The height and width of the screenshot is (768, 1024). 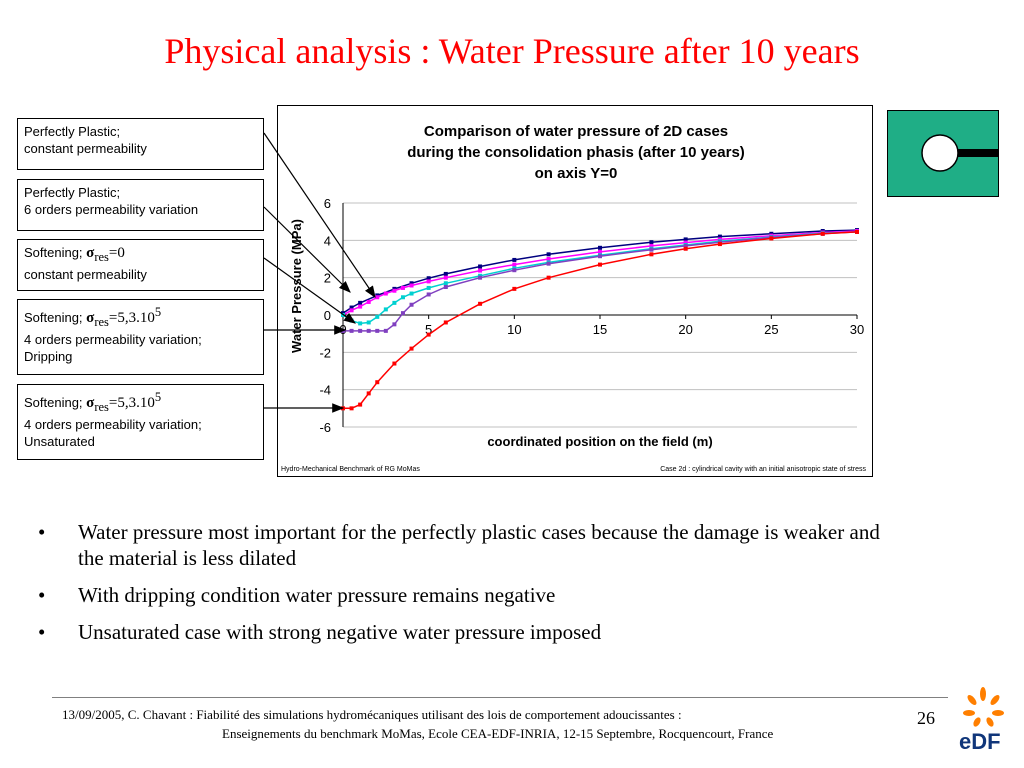 I want to click on y-axis-label: Water Pressure (MPa), so click(x=296, y=286).